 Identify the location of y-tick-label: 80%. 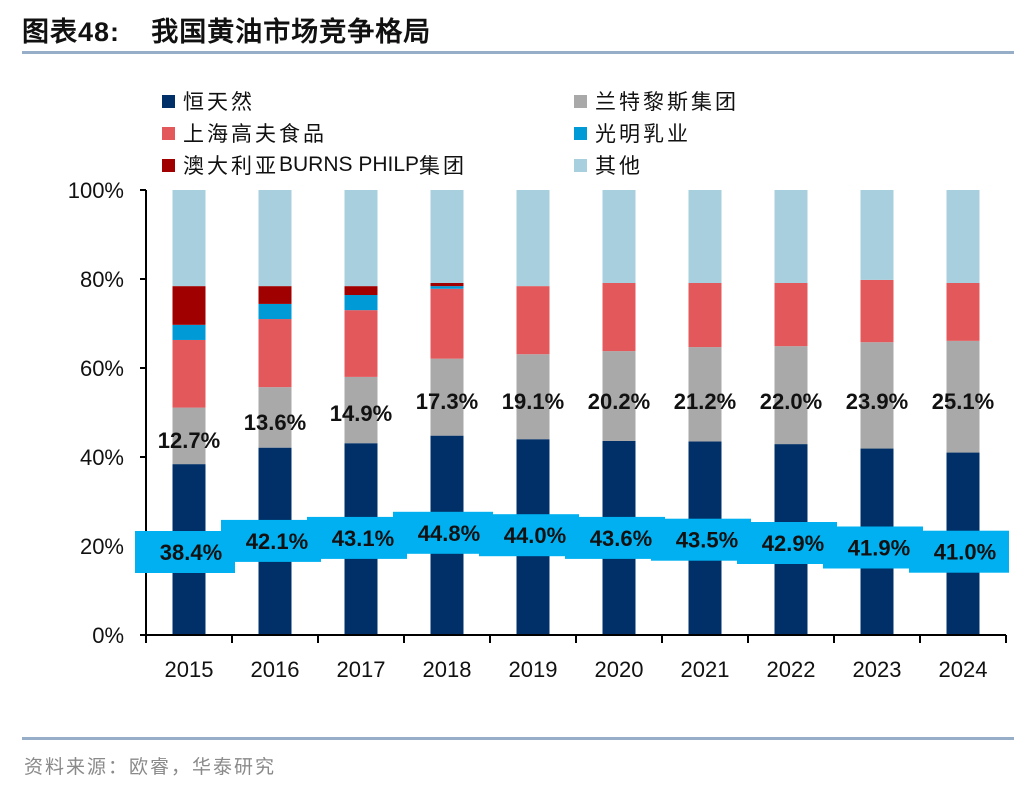
(102, 279).